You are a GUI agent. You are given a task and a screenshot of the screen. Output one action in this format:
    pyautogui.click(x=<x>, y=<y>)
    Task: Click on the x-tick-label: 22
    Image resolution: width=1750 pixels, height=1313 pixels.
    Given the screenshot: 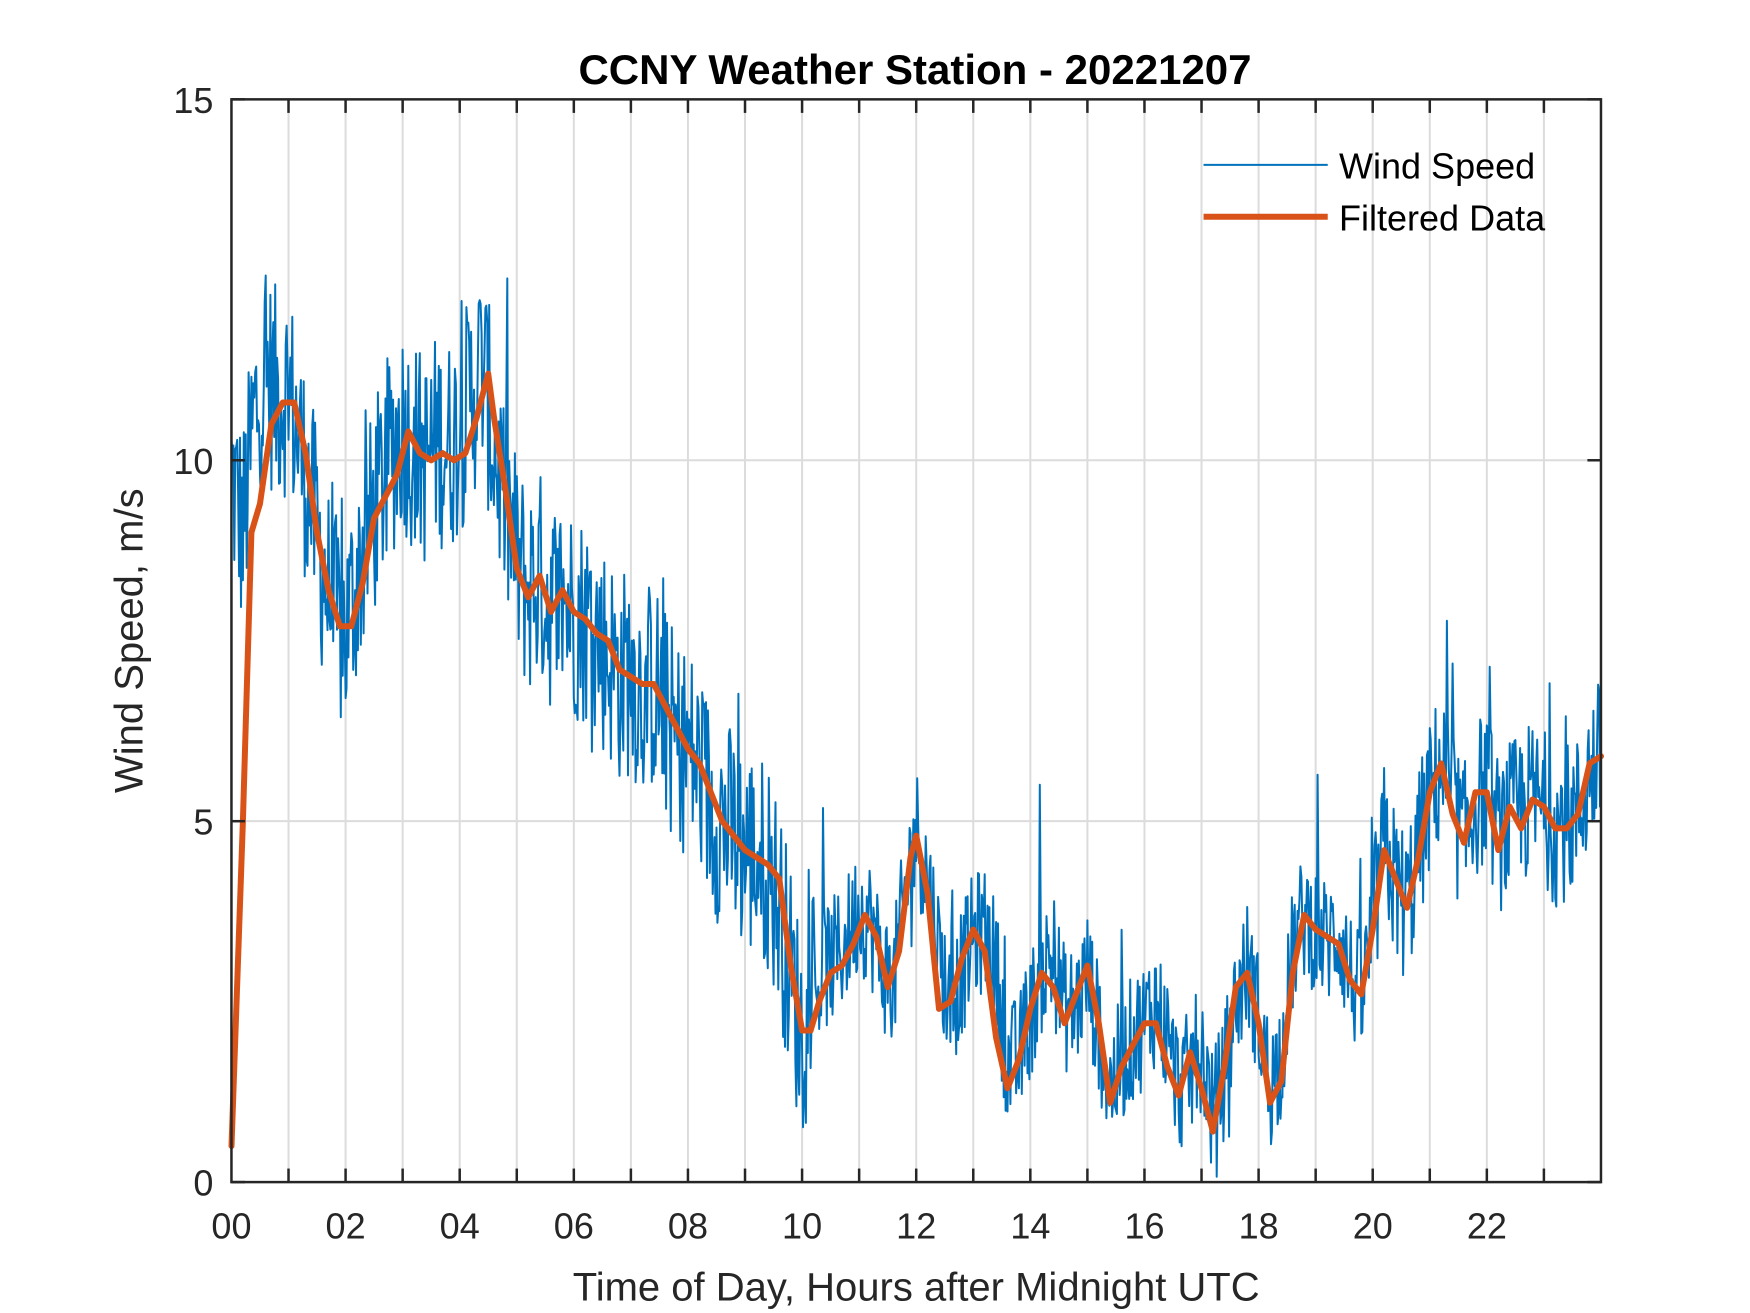 What is the action you would take?
    pyautogui.click(x=1487, y=1226)
    